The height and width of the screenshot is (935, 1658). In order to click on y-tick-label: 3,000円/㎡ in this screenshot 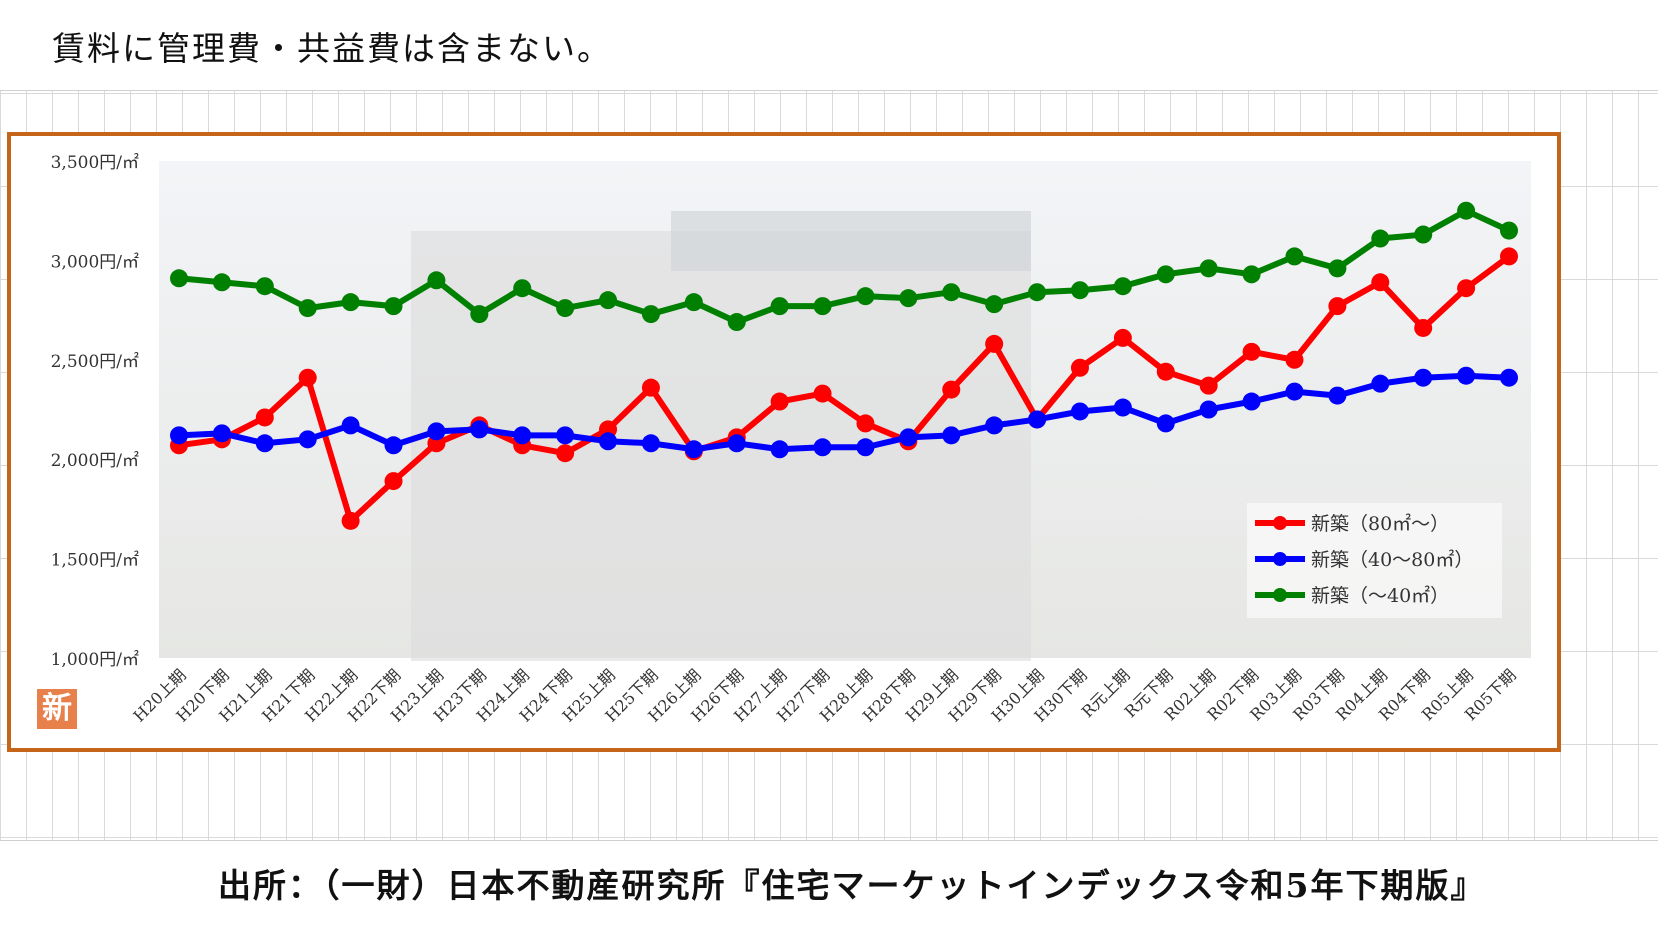, I will do `click(95, 262)`.